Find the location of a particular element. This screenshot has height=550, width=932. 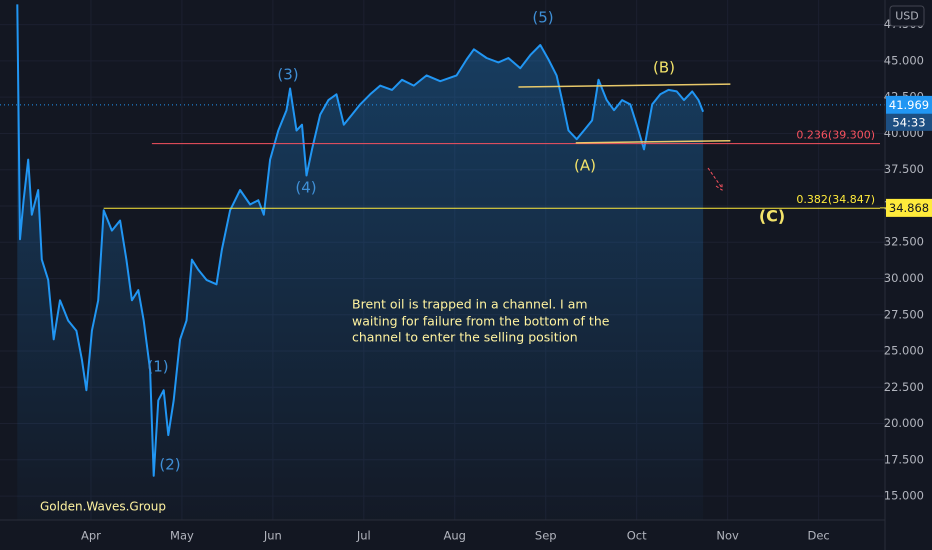

x-tick-label: May is located at coordinates (182, 536).